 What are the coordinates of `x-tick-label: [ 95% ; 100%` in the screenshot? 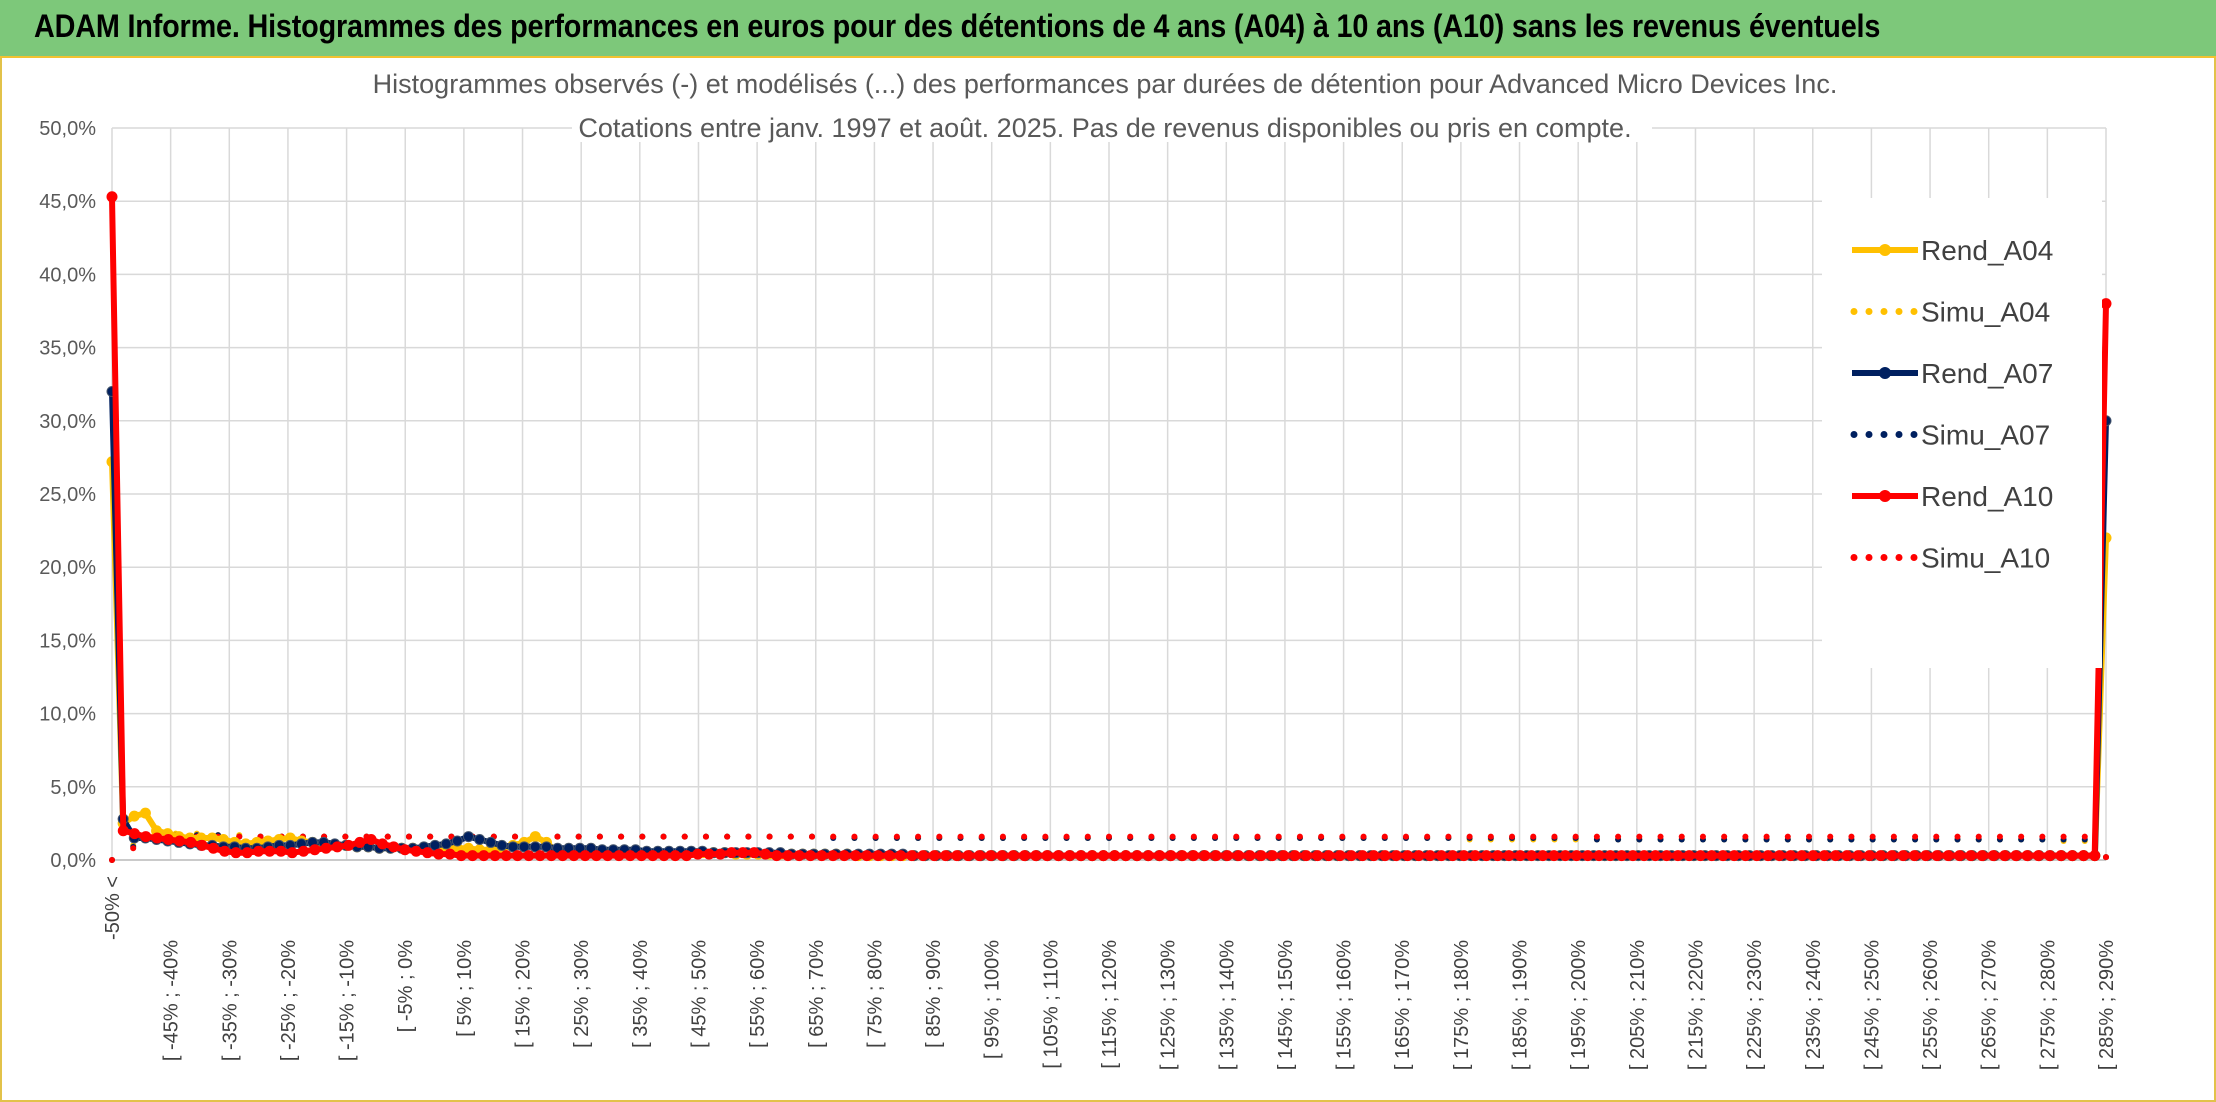 It's located at (993, 999).